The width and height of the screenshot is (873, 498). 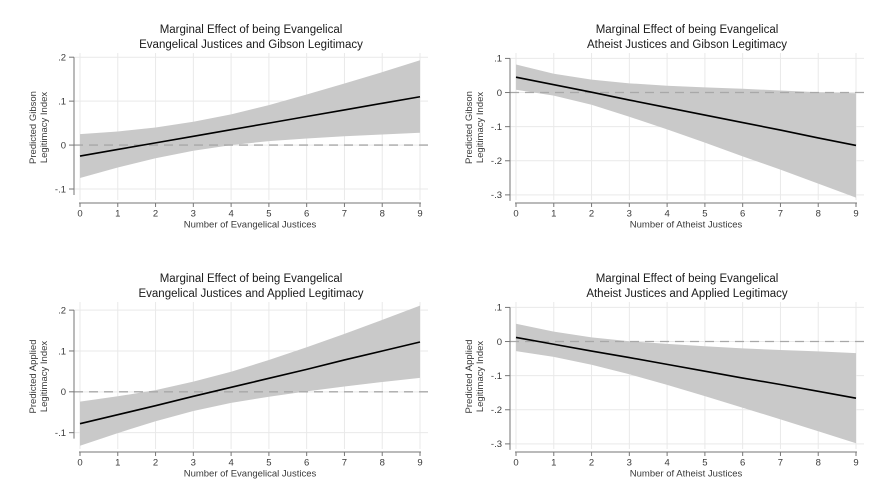 What do you see at coordinates (687, 45) in the screenshot?
I see `chart-title-line: Atheist Justices and Gibson Legitimacy` at bounding box center [687, 45].